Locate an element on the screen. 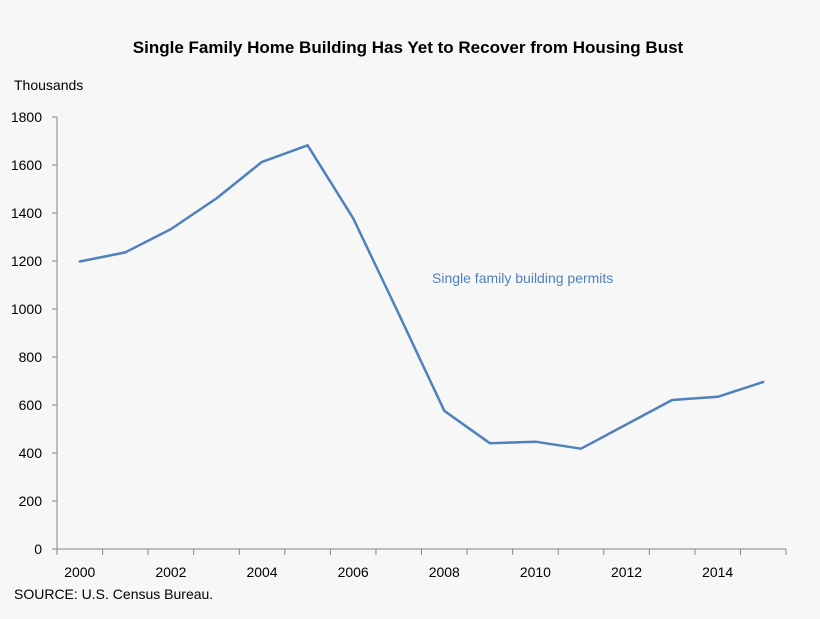 The height and width of the screenshot is (619, 820). x-tick-label: 2010 is located at coordinates (535, 572).